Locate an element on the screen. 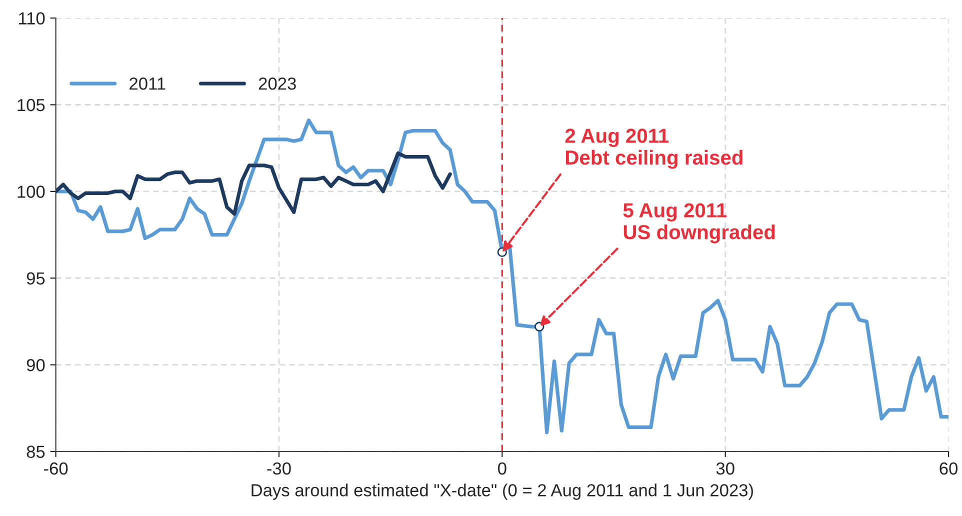 The width and height of the screenshot is (962, 516). y-tick-label: 110 is located at coordinates (32, 18).